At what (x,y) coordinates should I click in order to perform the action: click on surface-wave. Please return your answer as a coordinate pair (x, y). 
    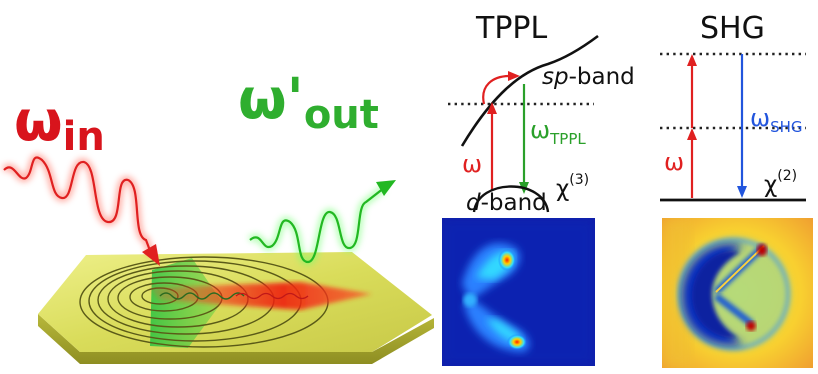
    Looking at the image, I should click on (202, 296).